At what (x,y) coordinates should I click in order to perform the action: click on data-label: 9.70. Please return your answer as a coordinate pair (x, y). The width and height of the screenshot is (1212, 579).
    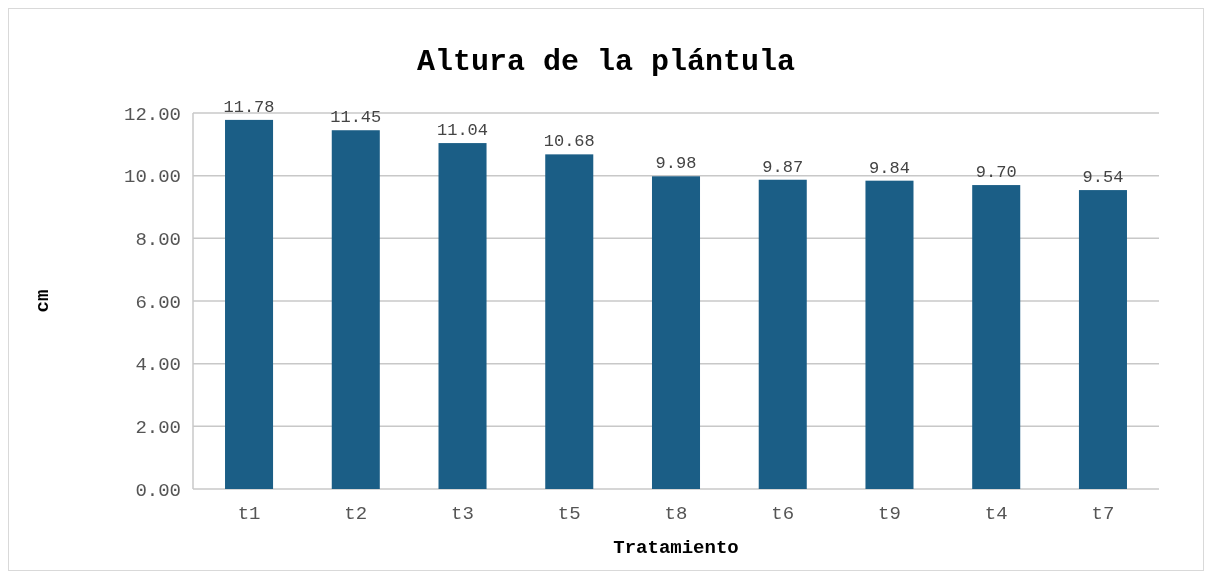
    Looking at the image, I should click on (996, 173).